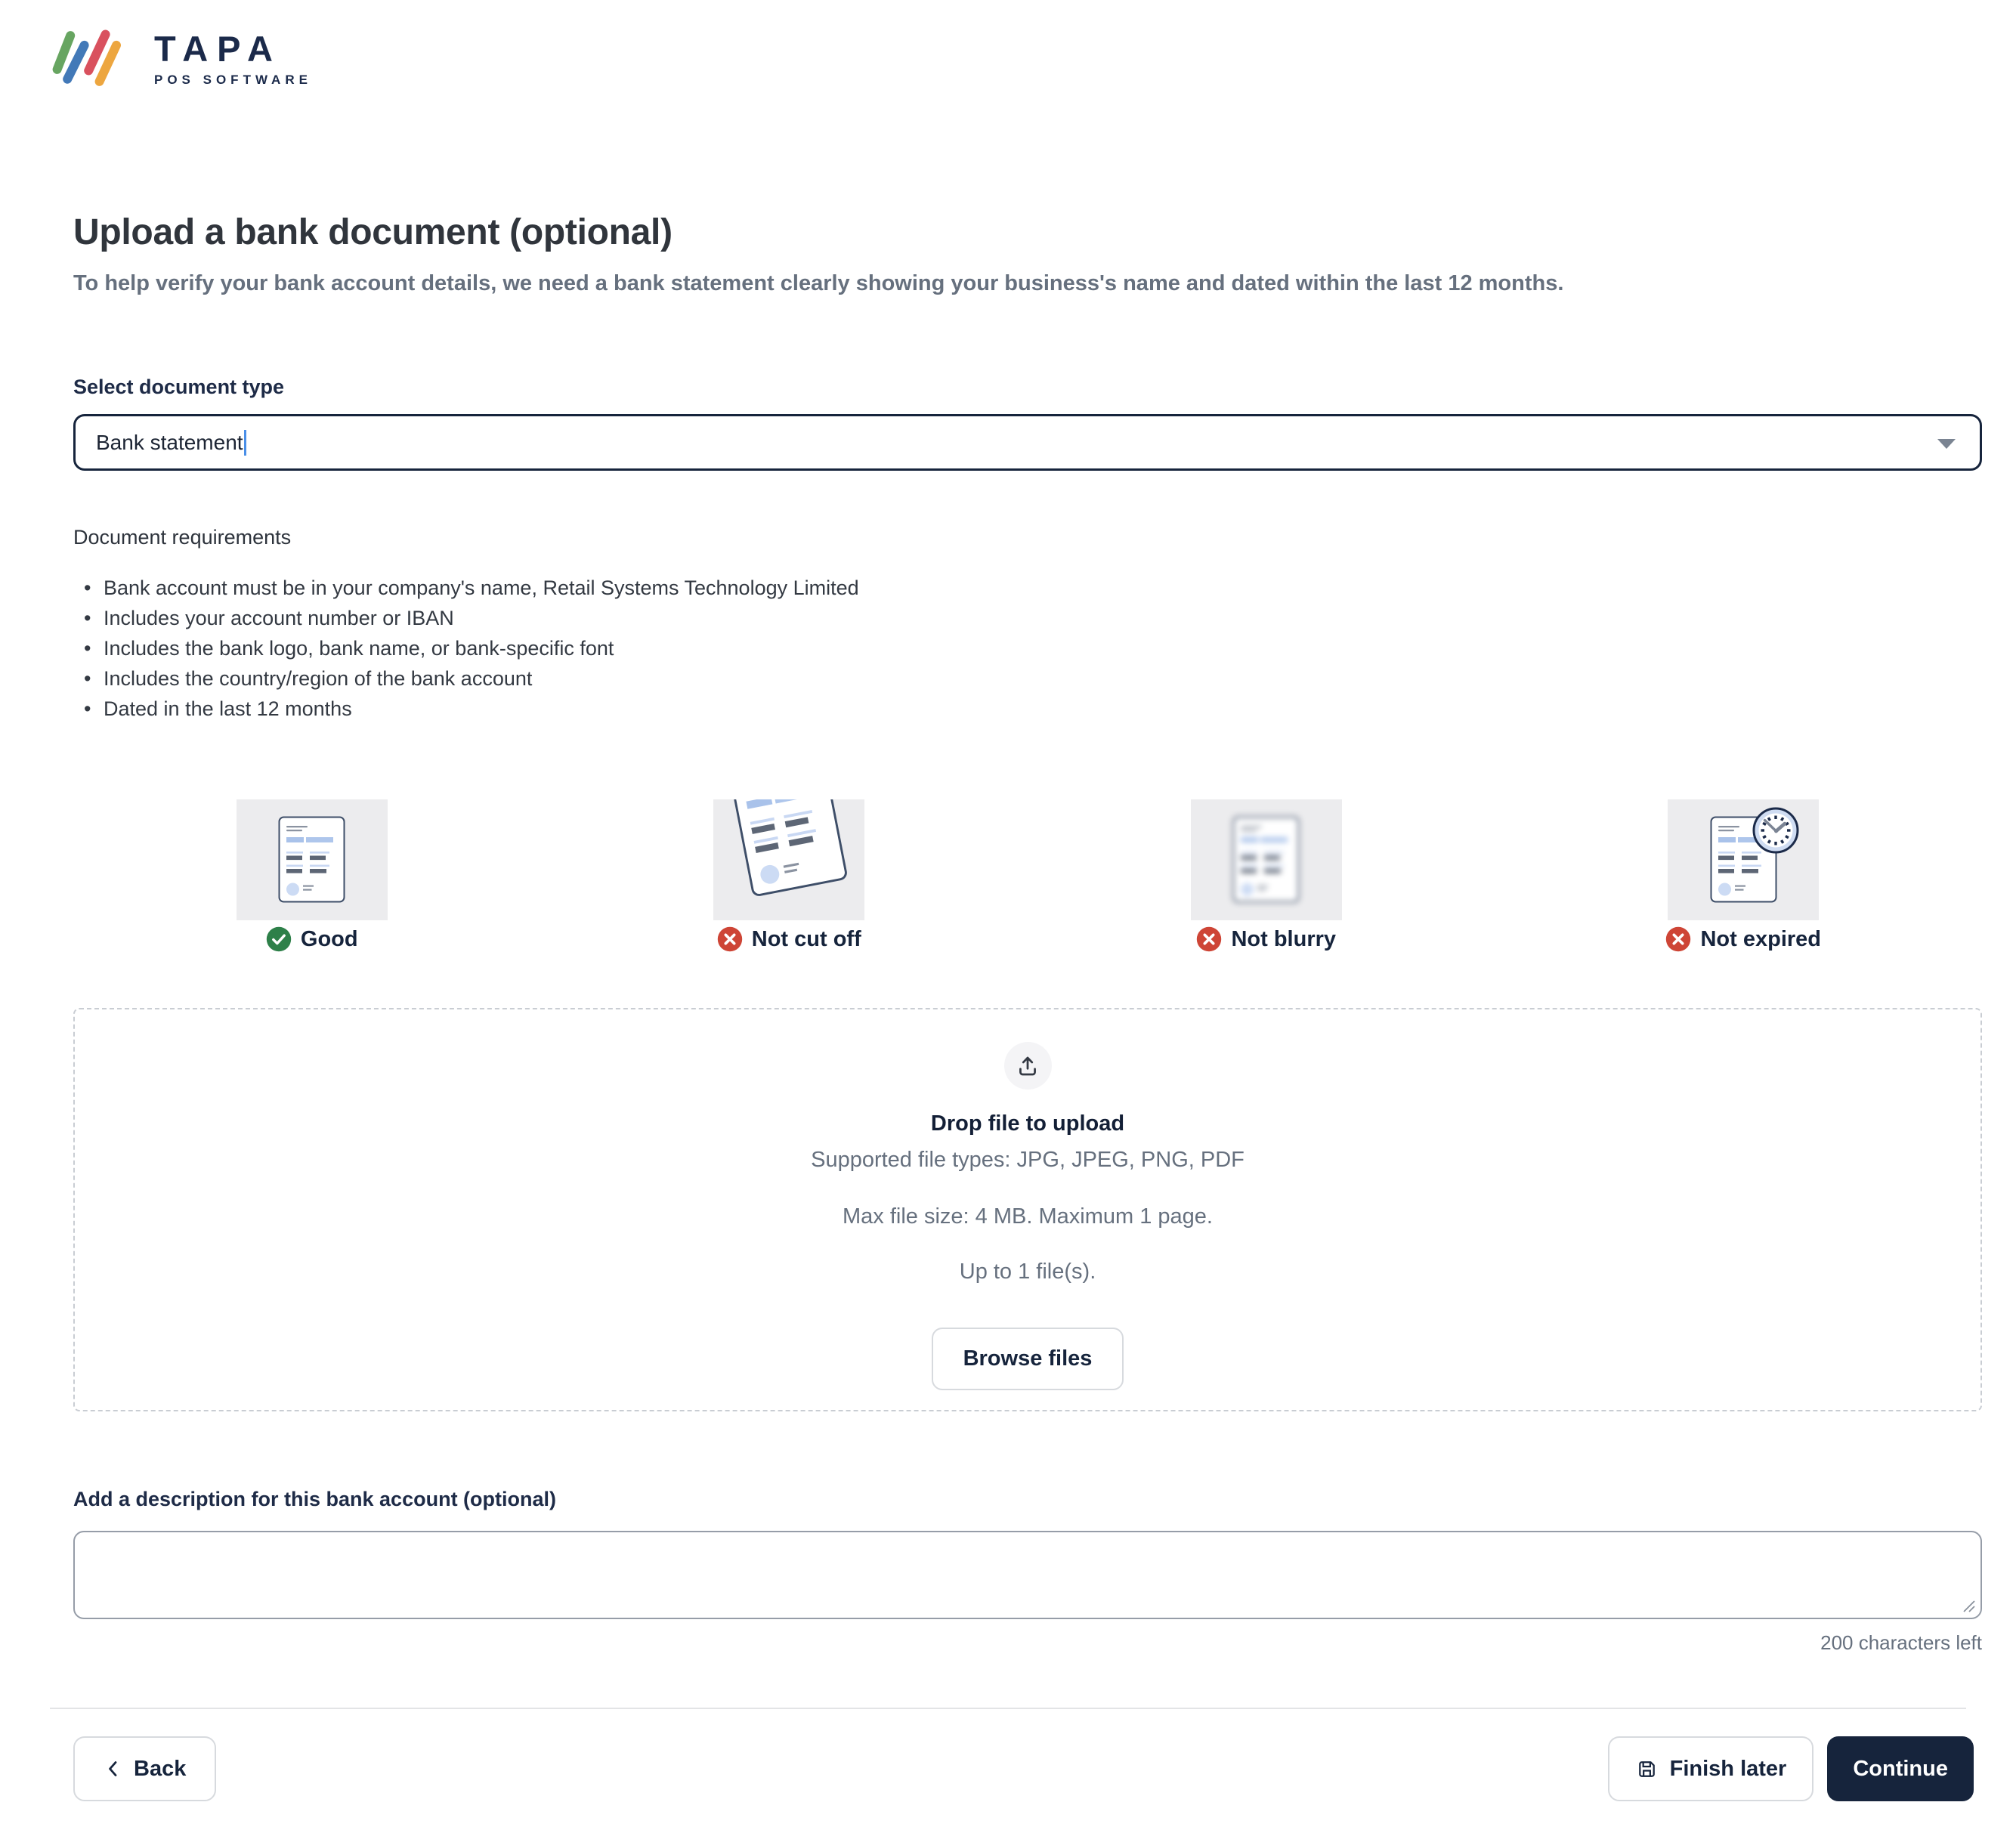 Image resolution: width=2016 pixels, height=1830 pixels. Describe the element at coordinates (218, 49) in the screenshot. I see `brand-name: TAPA` at that location.